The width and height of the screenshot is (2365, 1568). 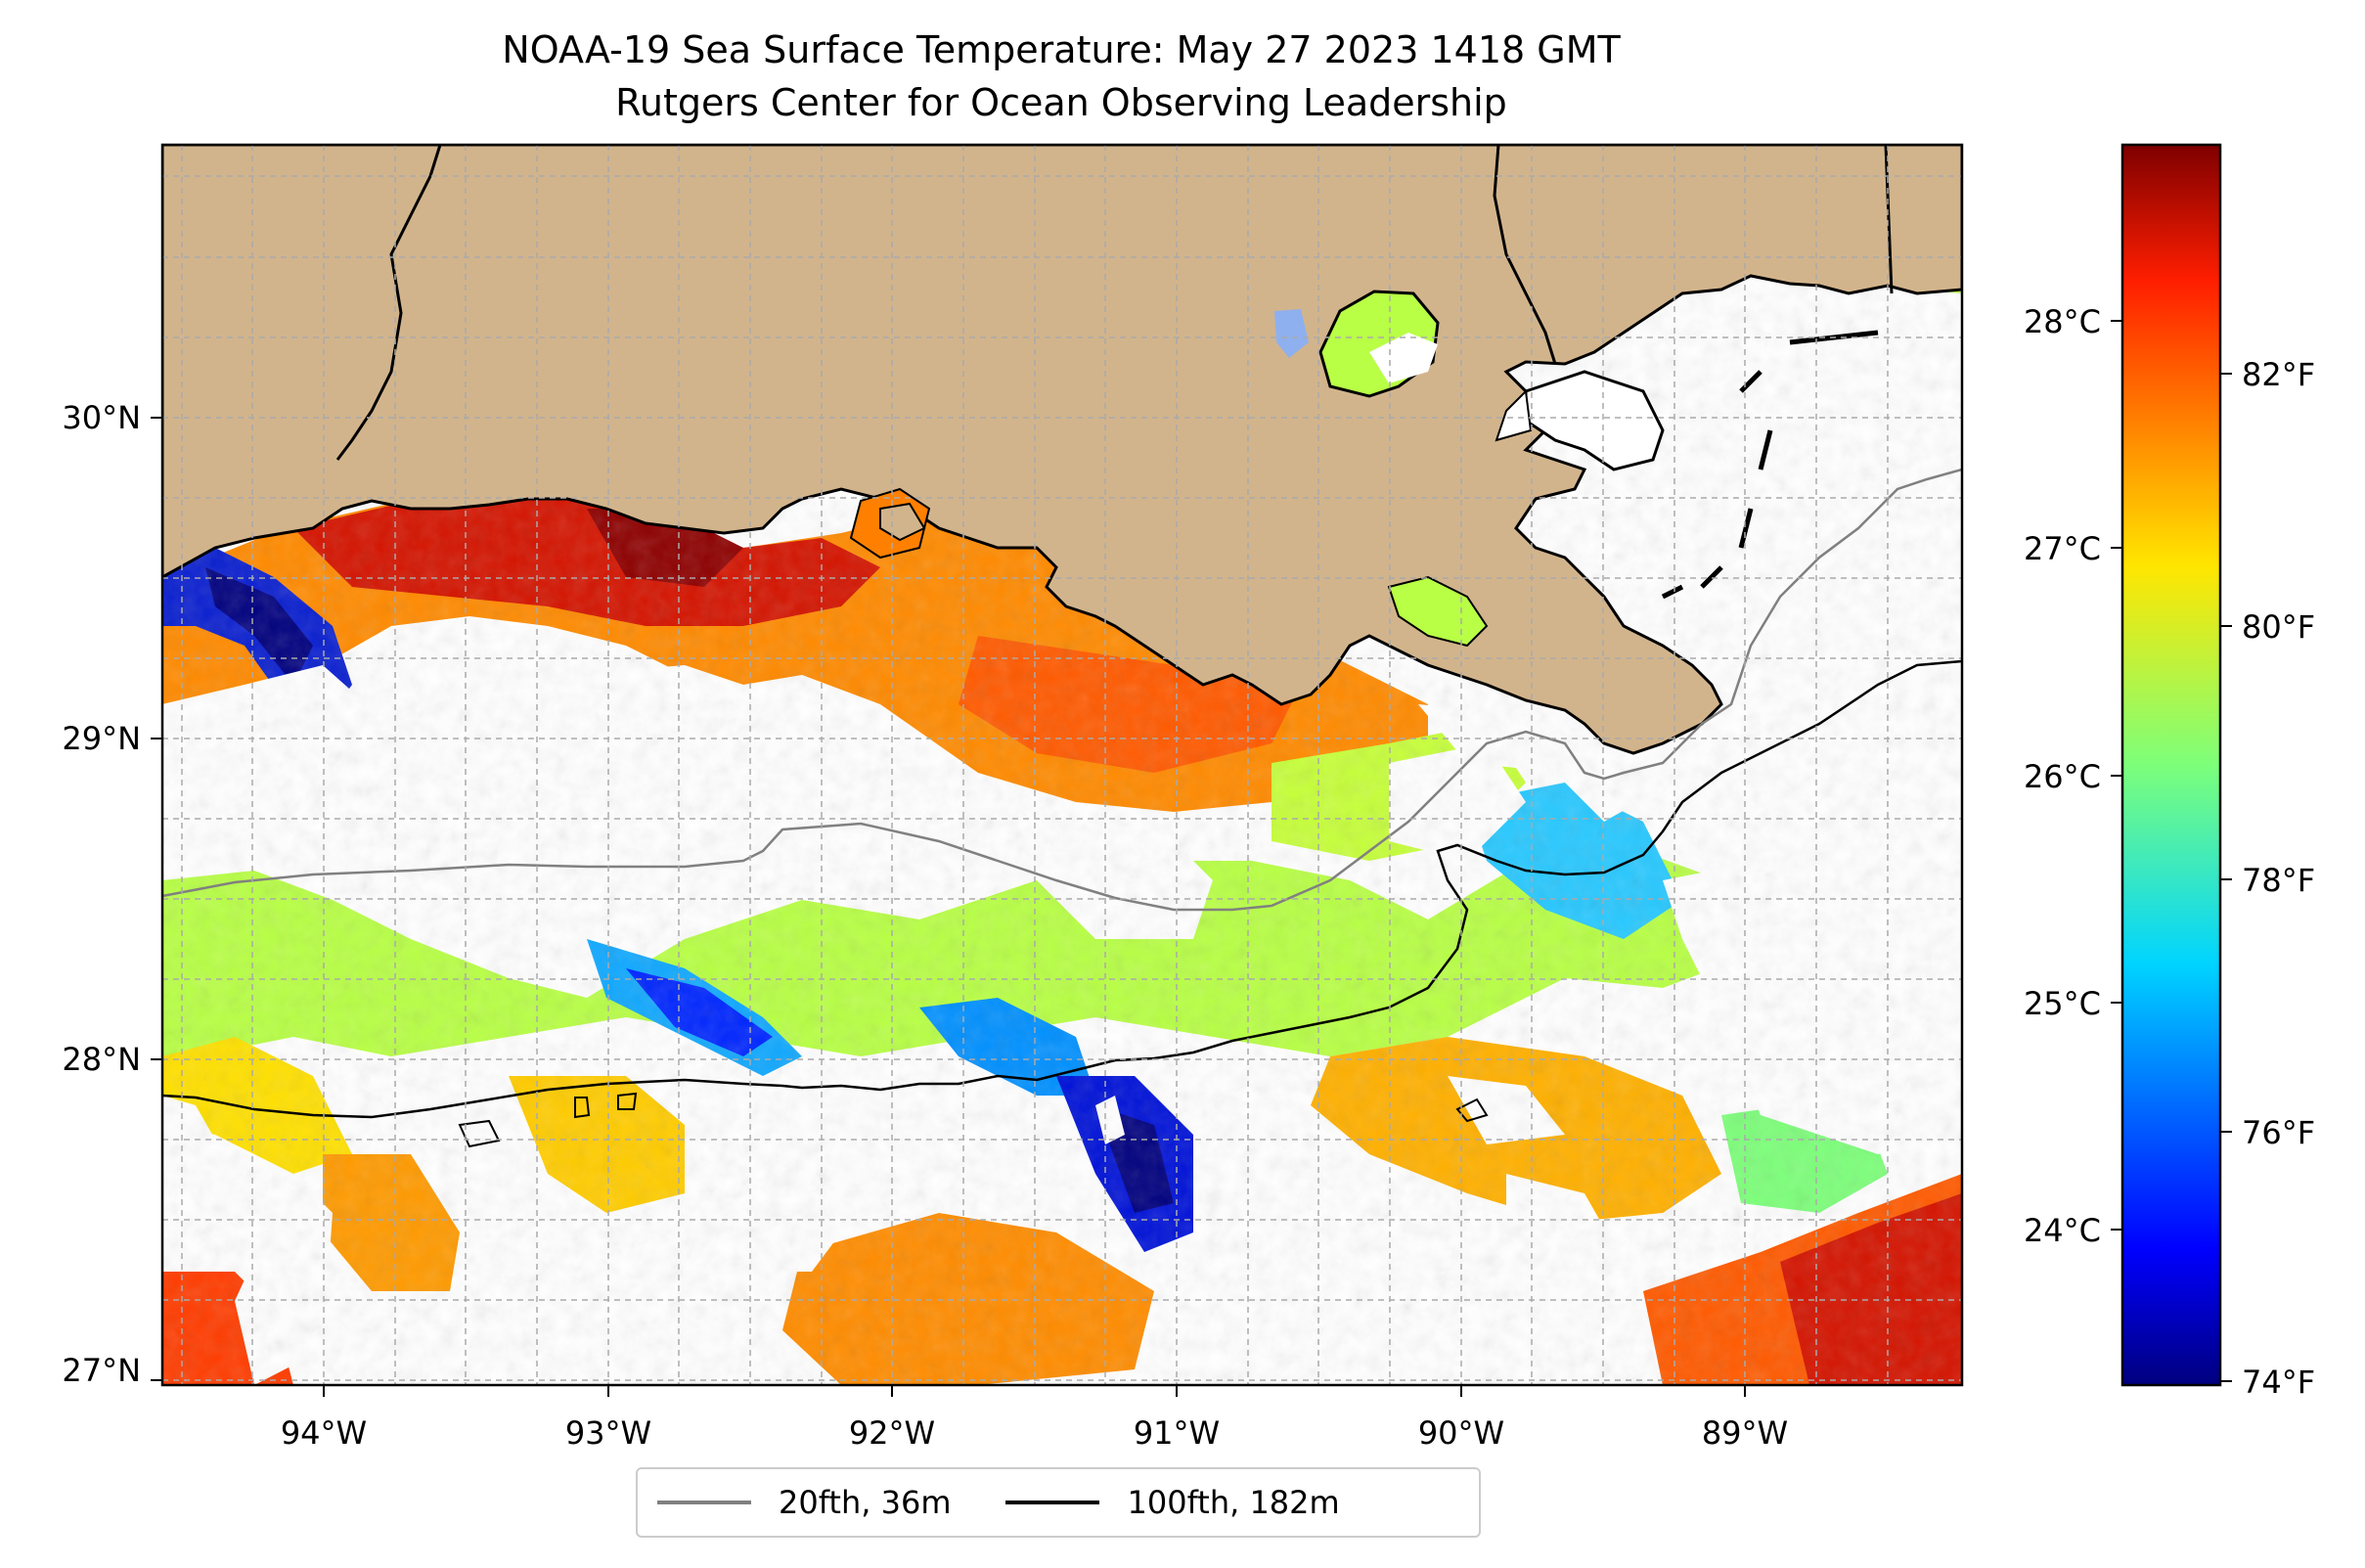 I want to click on legend-label: 100fth, 182m, so click(x=1233, y=1502).